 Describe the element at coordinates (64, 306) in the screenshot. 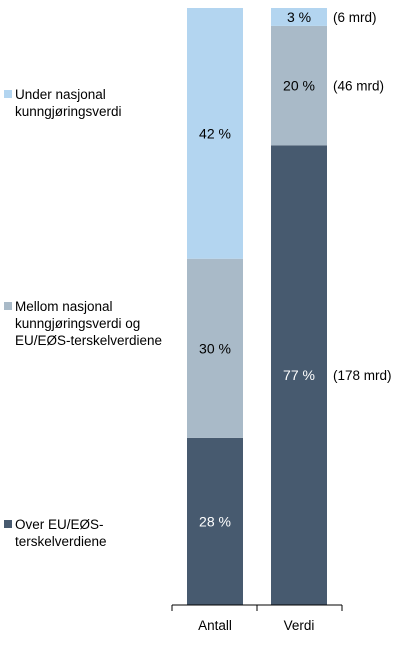

I see `legend-label-mellom-line1: Mellom nasjonal` at that location.